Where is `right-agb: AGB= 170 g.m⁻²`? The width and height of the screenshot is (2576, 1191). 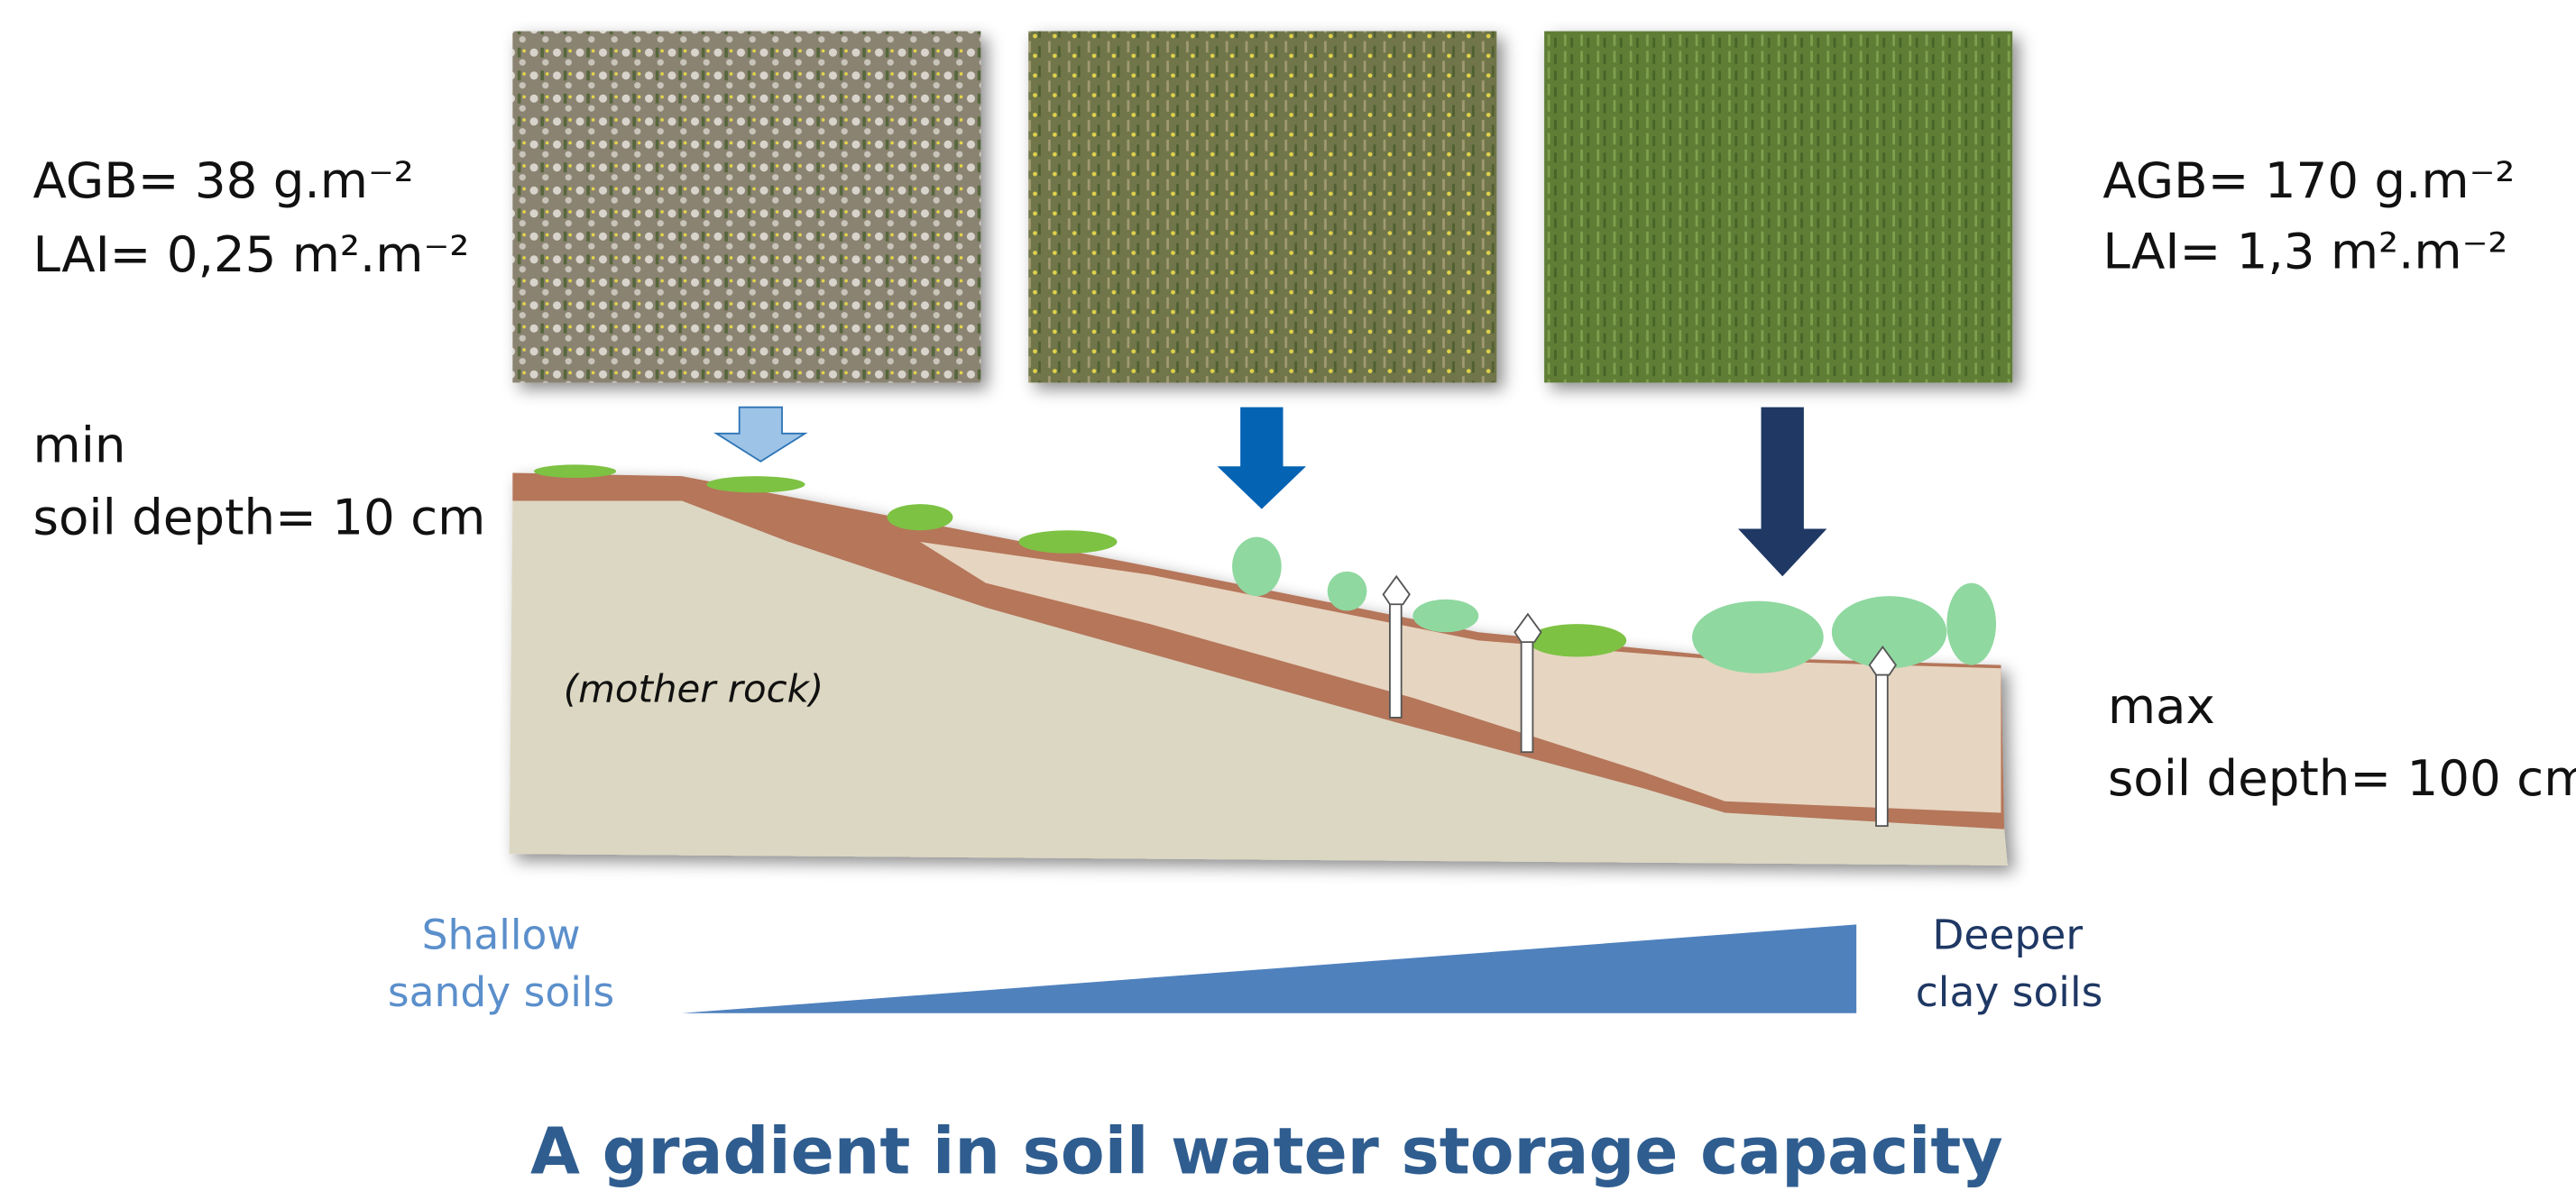
right-agb: AGB= 170 g.m⁻² is located at coordinates (2309, 180).